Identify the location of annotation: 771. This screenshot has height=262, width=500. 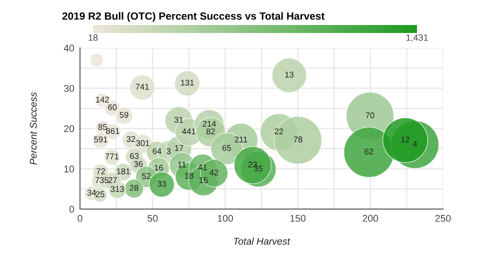
(111, 157).